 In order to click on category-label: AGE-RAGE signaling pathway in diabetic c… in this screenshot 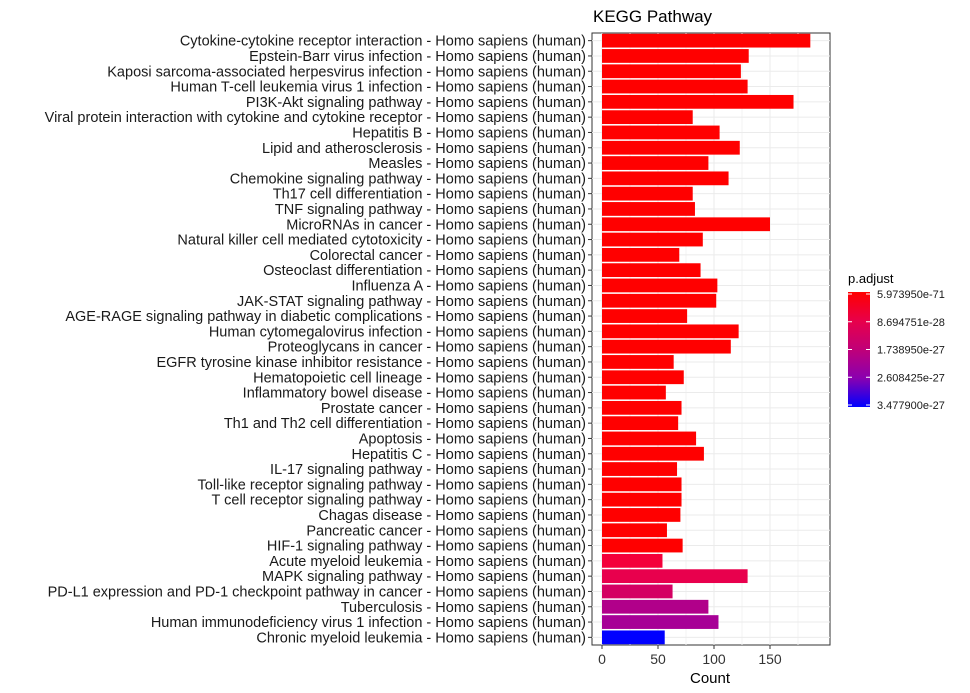, I will do `click(325, 317)`.